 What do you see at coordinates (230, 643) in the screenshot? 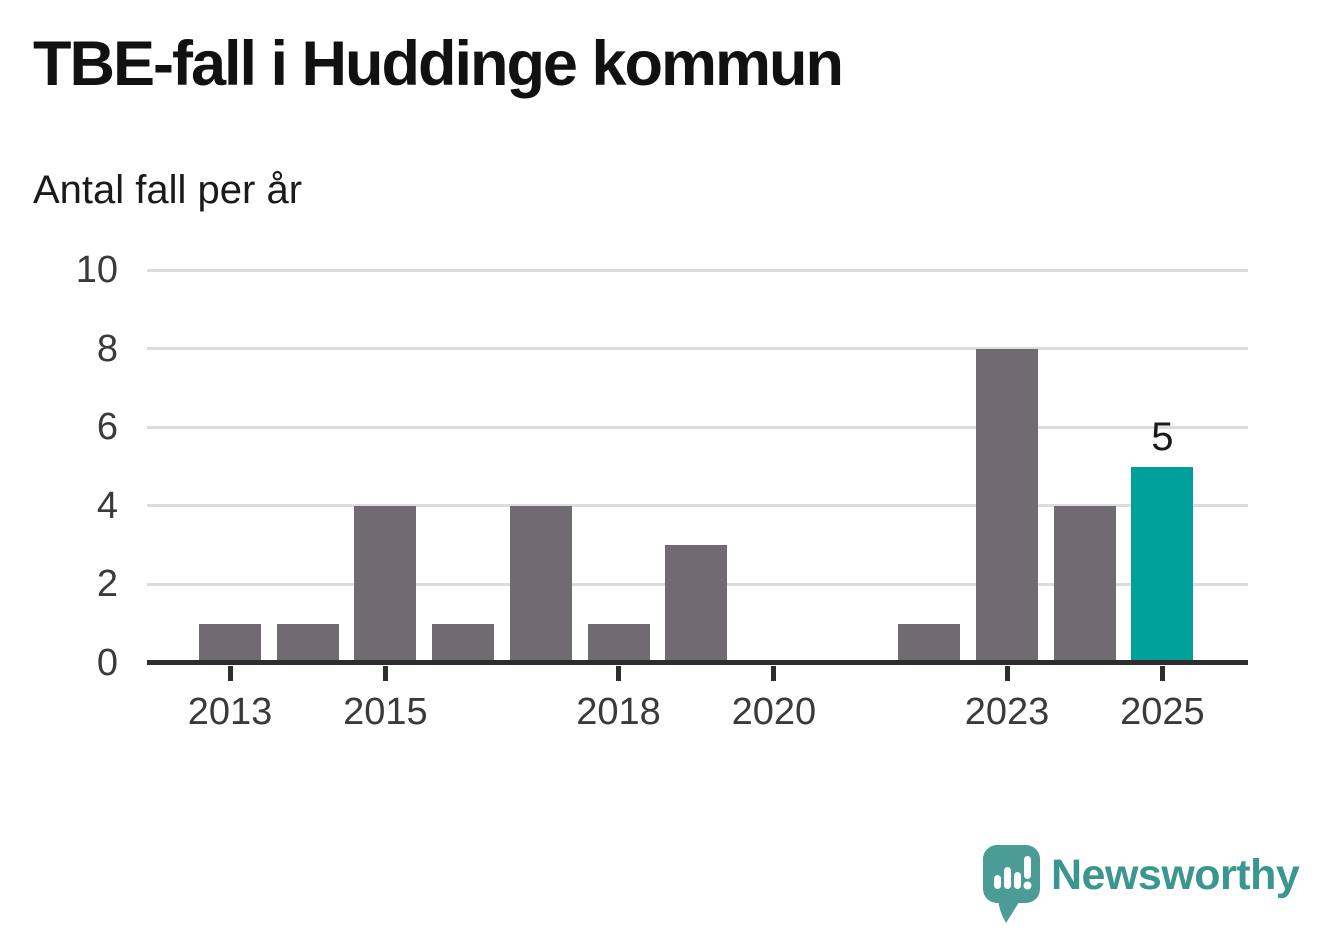
I see `bar-2013` at bounding box center [230, 643].